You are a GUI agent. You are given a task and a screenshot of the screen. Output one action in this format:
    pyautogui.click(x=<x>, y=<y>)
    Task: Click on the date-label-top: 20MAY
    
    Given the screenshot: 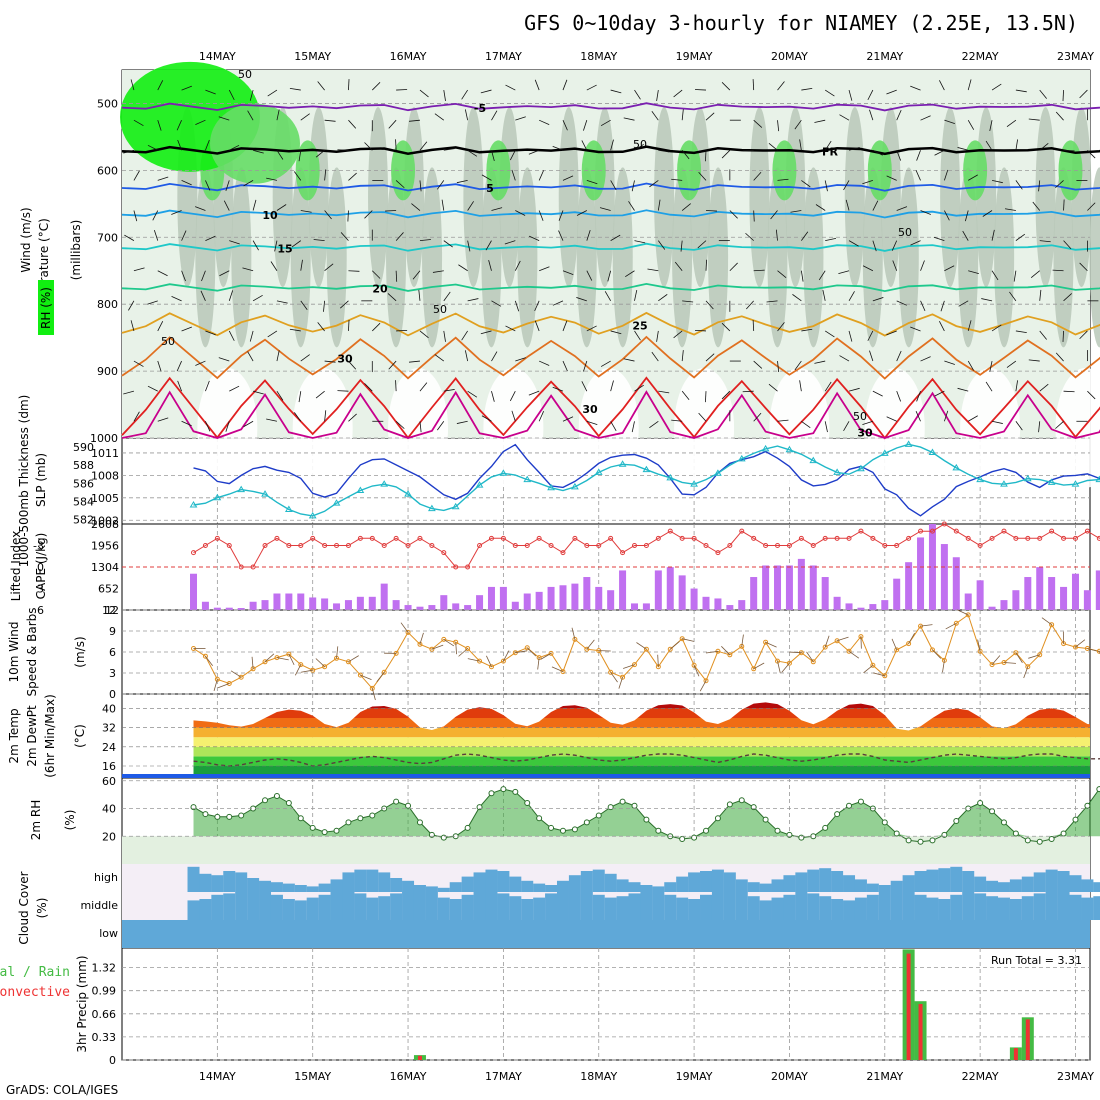 What is the action you would take?
    pyautogui.click(x=789, y=56)
    